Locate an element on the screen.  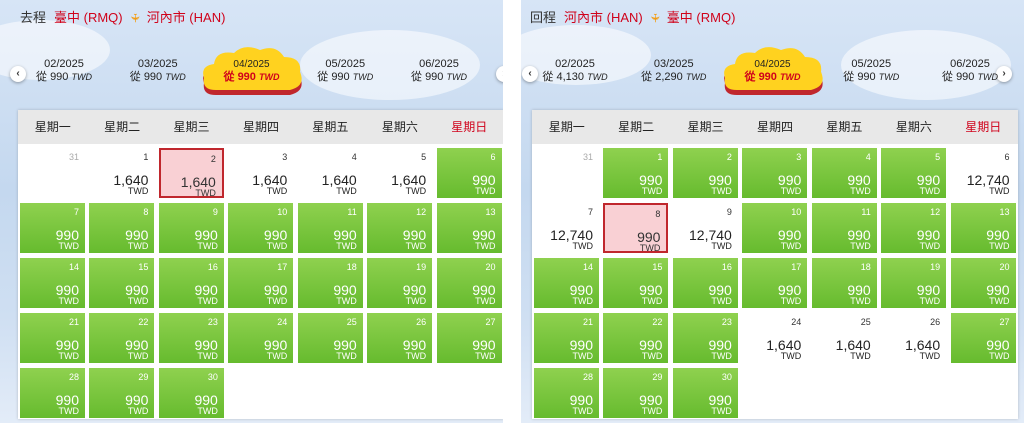
date-cell: 26 990 TWD is located at coordinates (400, 338).